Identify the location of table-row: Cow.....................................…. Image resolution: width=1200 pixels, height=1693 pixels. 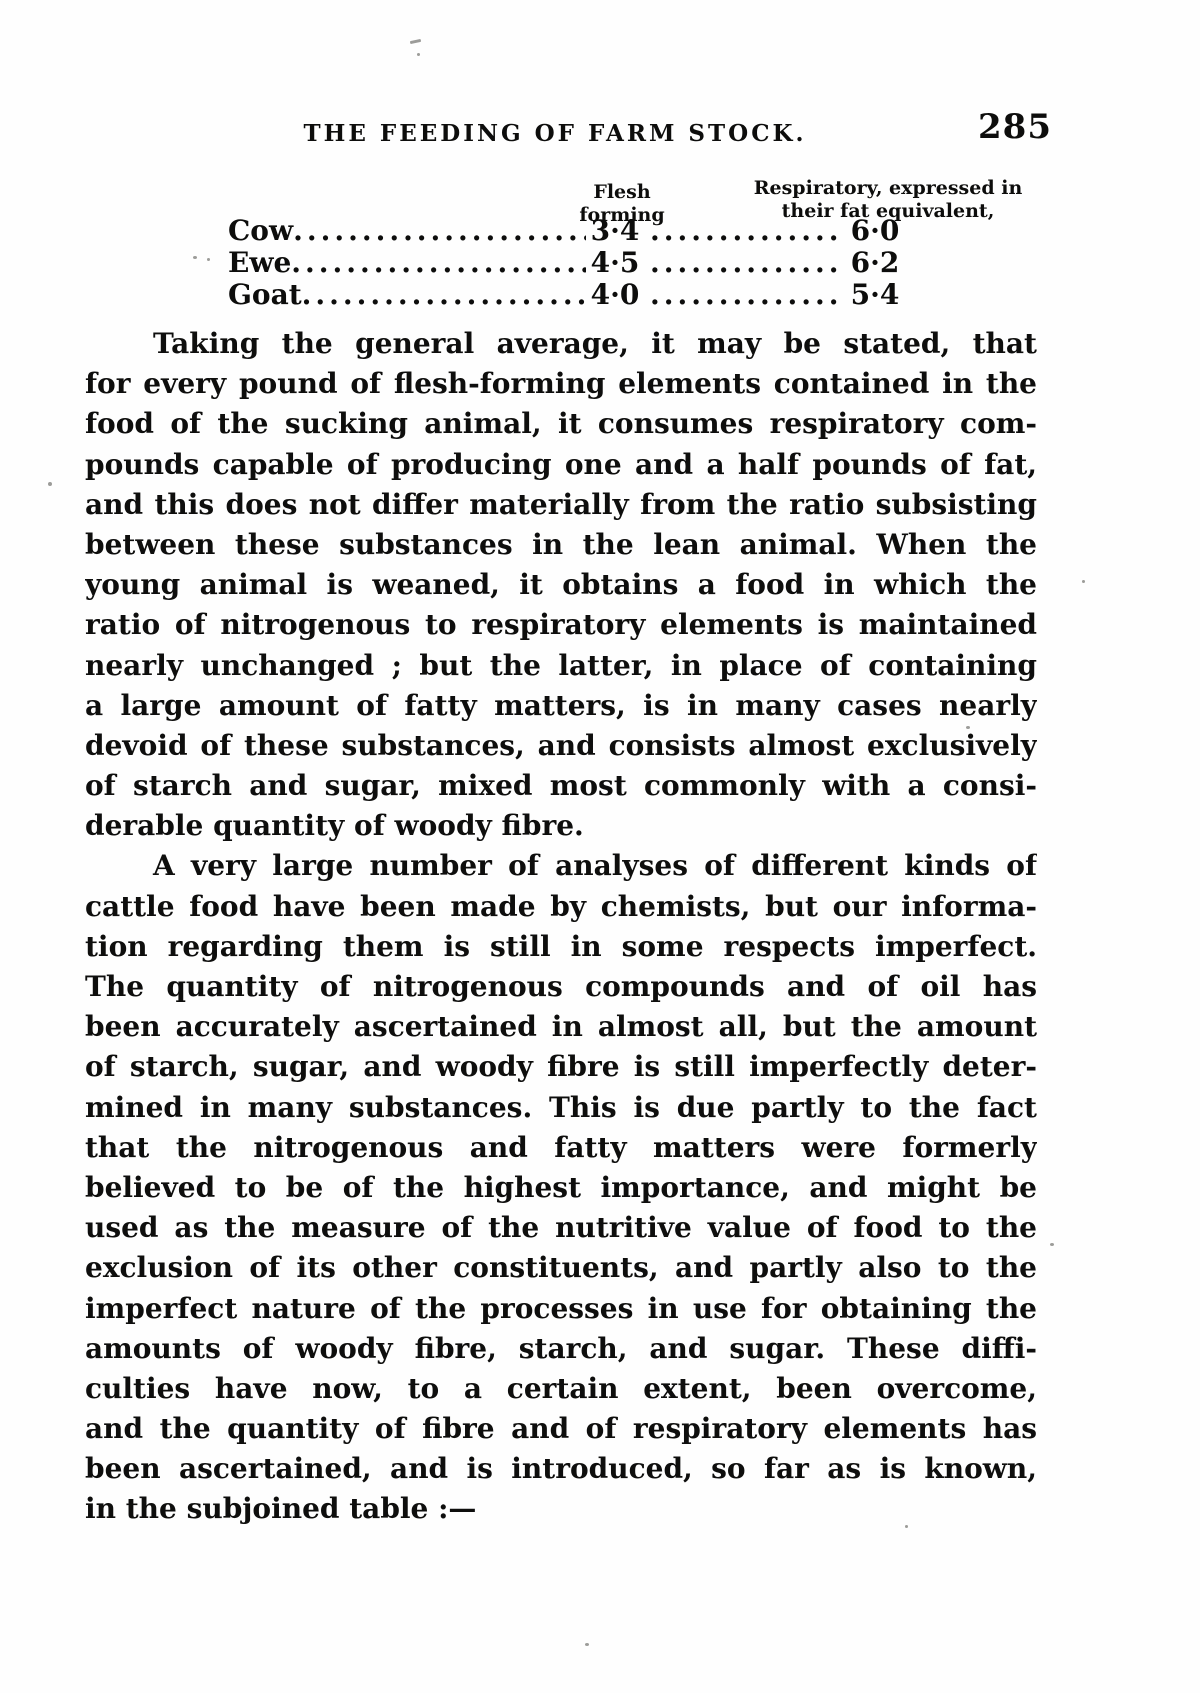
(573, 231).